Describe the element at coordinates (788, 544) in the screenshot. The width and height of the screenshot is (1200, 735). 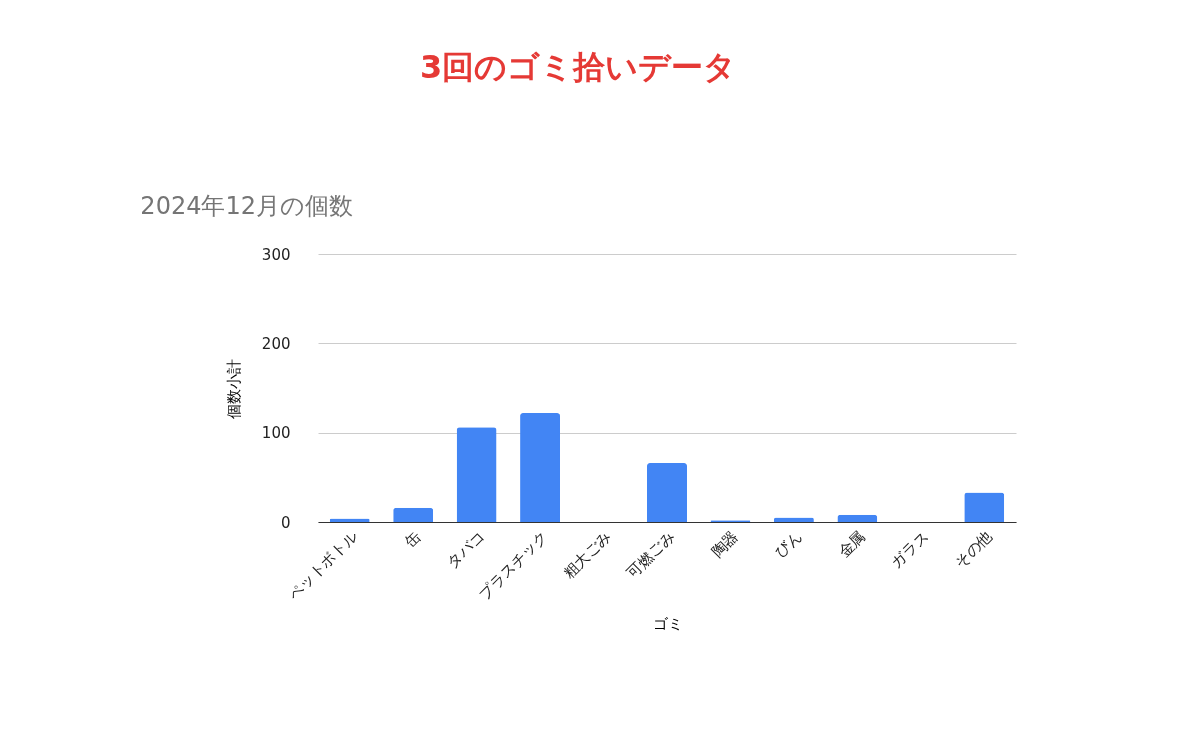
I see `x-tick-label: びん` at that location.